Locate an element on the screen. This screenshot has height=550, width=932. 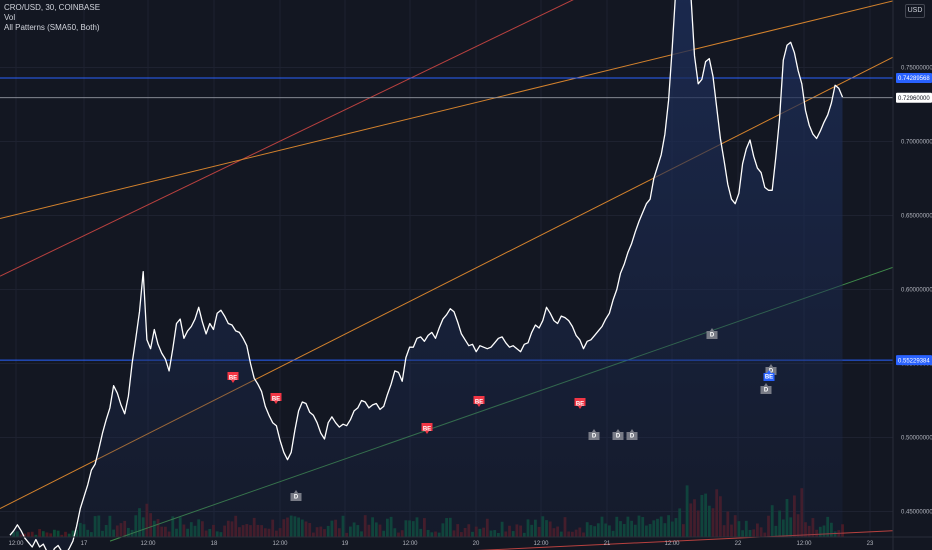
price-tag-text: 0.74289568 is located at coordinates (914, 79).